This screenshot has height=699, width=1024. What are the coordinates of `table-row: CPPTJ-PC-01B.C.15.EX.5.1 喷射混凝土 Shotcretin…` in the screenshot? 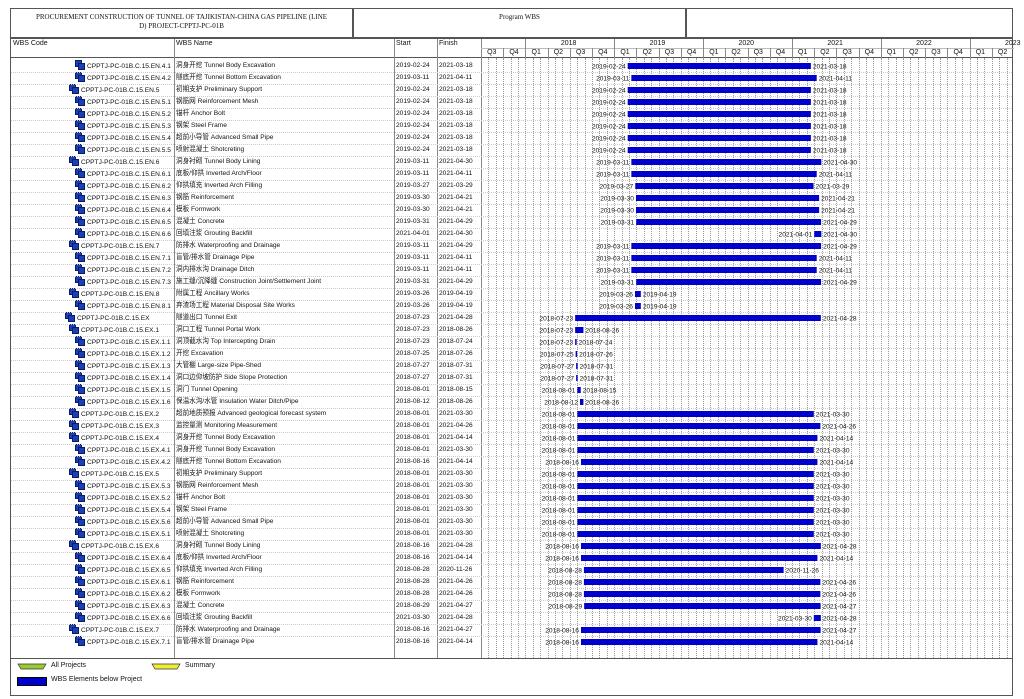 It's located at (511, 534).